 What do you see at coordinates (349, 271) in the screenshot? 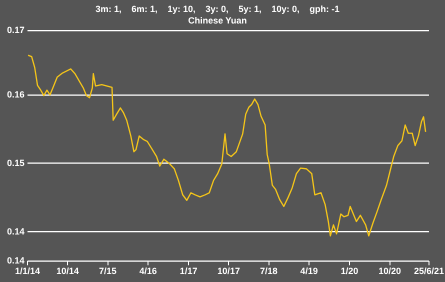
I see `x-tick-label: 1/20` at bounding box center [349, 271].